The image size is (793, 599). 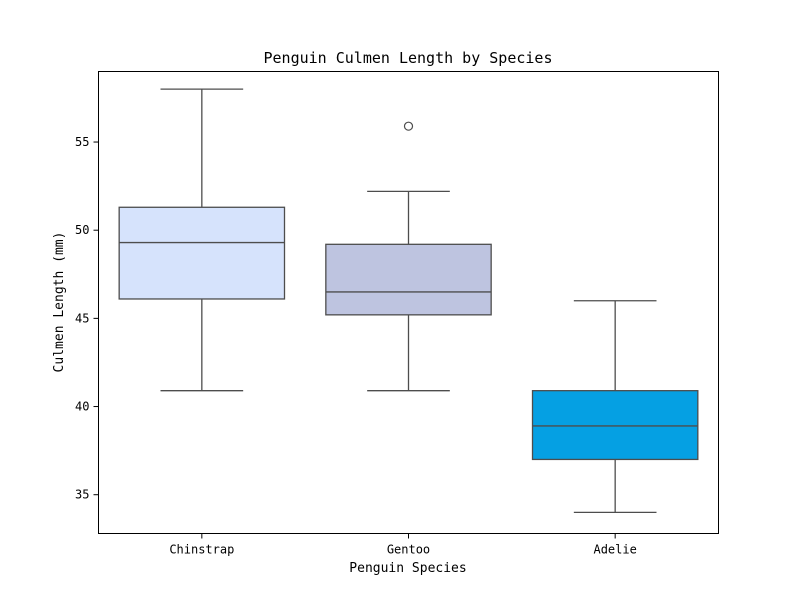 I want to click on outlier-point, so click(x=408, y=126).